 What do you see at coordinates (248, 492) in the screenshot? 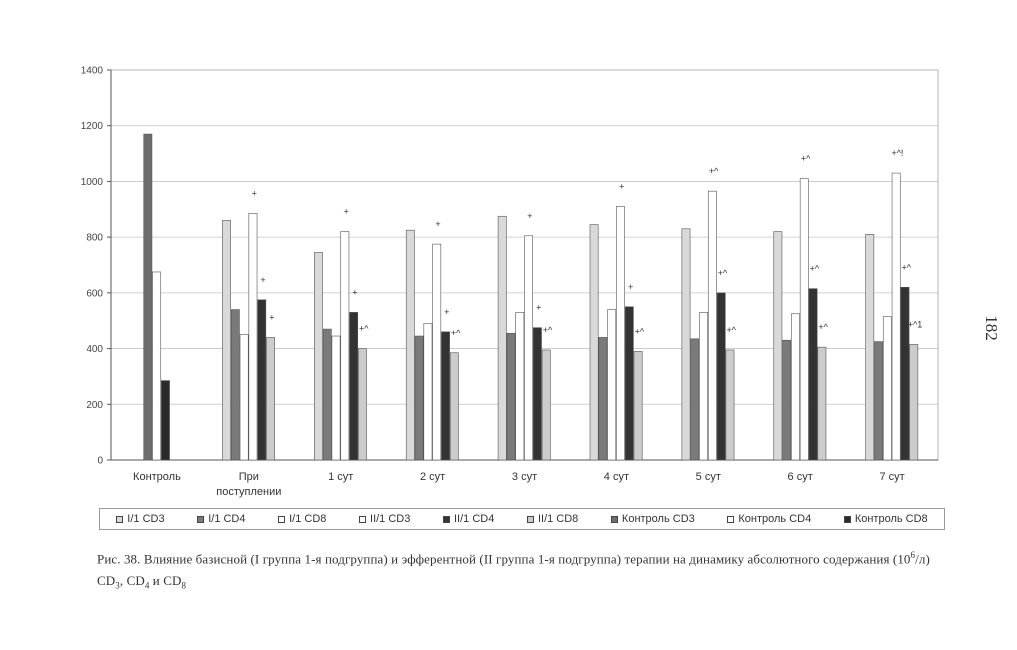
I see `x-tick-label: поступлении` at bounding box center [248, 492].